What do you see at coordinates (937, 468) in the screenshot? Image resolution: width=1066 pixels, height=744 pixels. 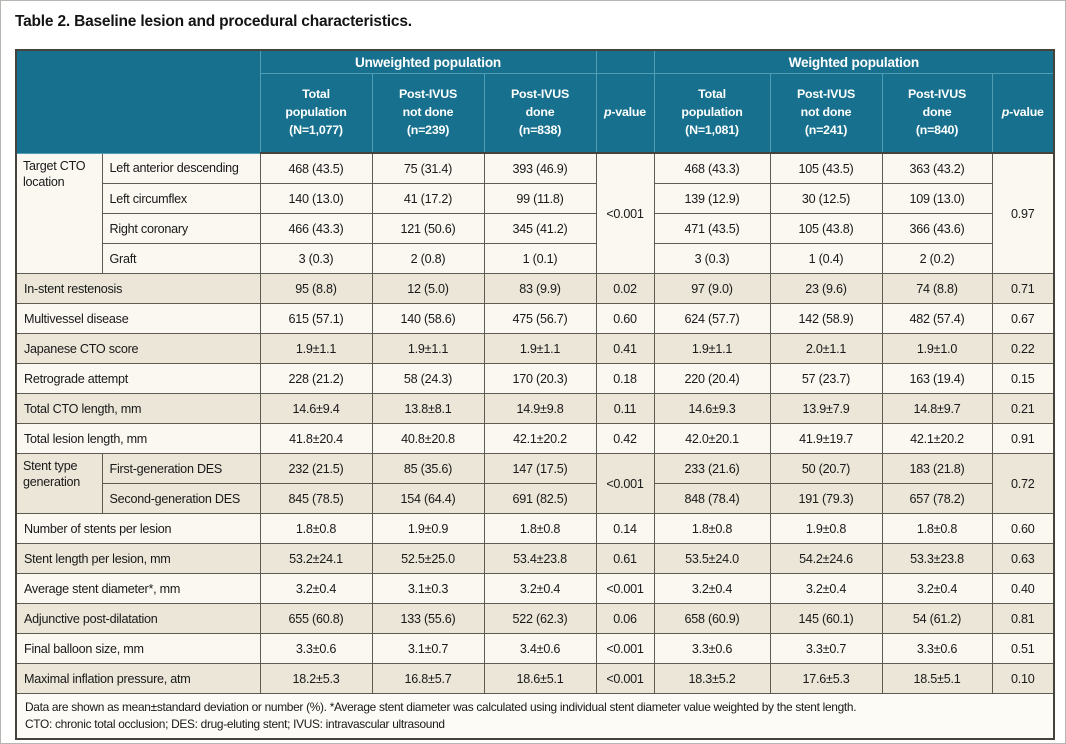 I see `weighted-value: 183 (21.8)` at bounding box center [937, 468].